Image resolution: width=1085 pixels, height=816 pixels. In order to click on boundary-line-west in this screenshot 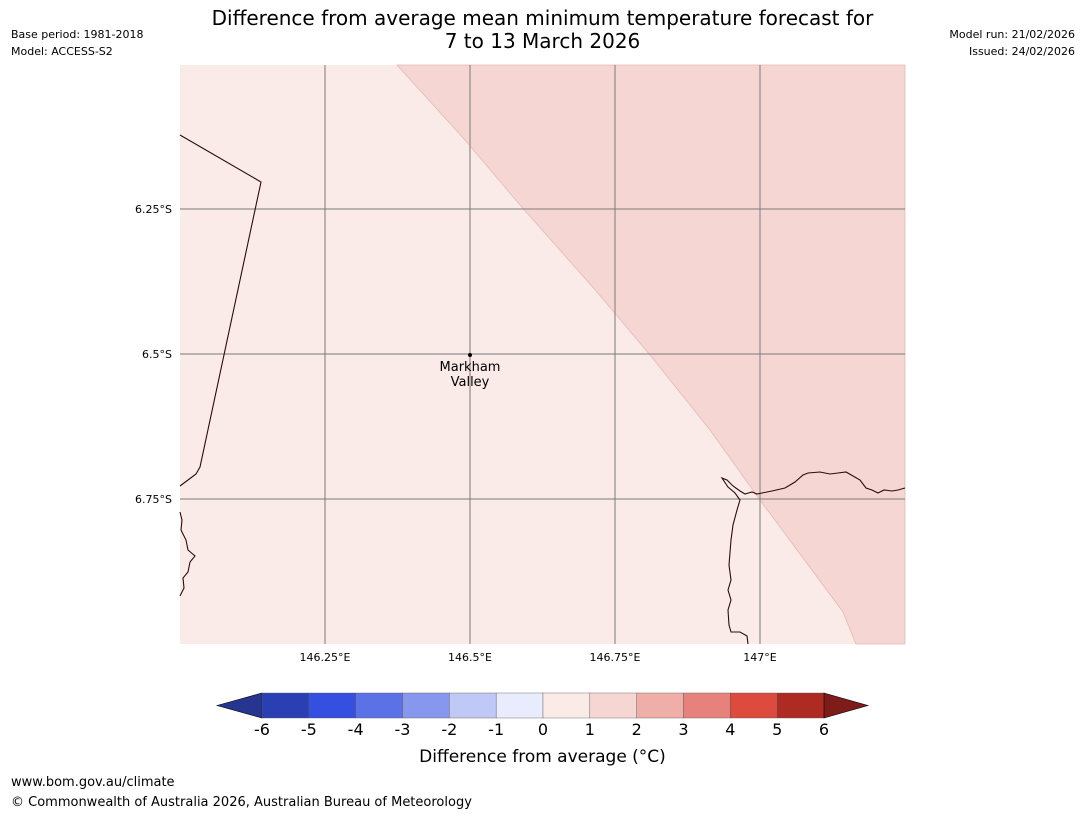, I will do `click(220, 310)`.